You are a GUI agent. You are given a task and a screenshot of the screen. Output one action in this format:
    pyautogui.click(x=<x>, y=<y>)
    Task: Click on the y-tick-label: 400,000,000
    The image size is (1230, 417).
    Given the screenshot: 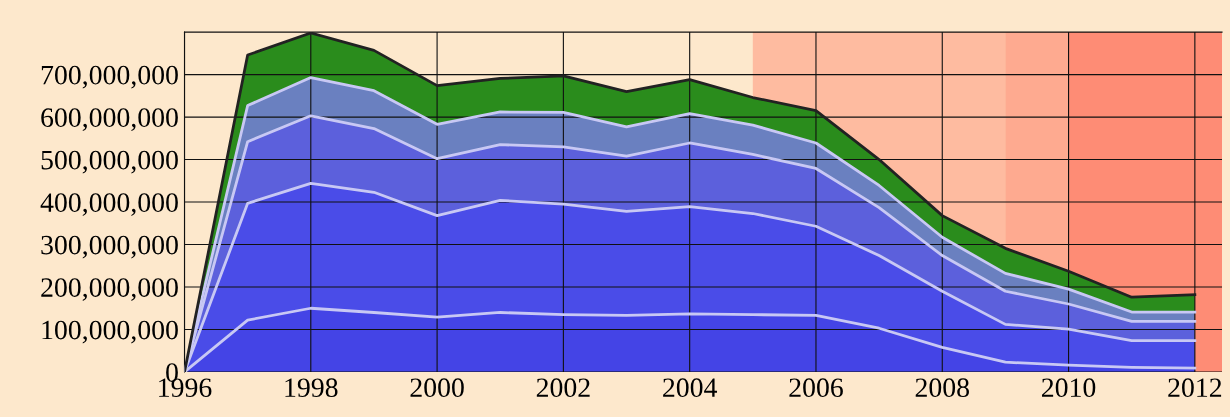 What is the action you would take?
    pyautogui.click(x=109, y=204)
    